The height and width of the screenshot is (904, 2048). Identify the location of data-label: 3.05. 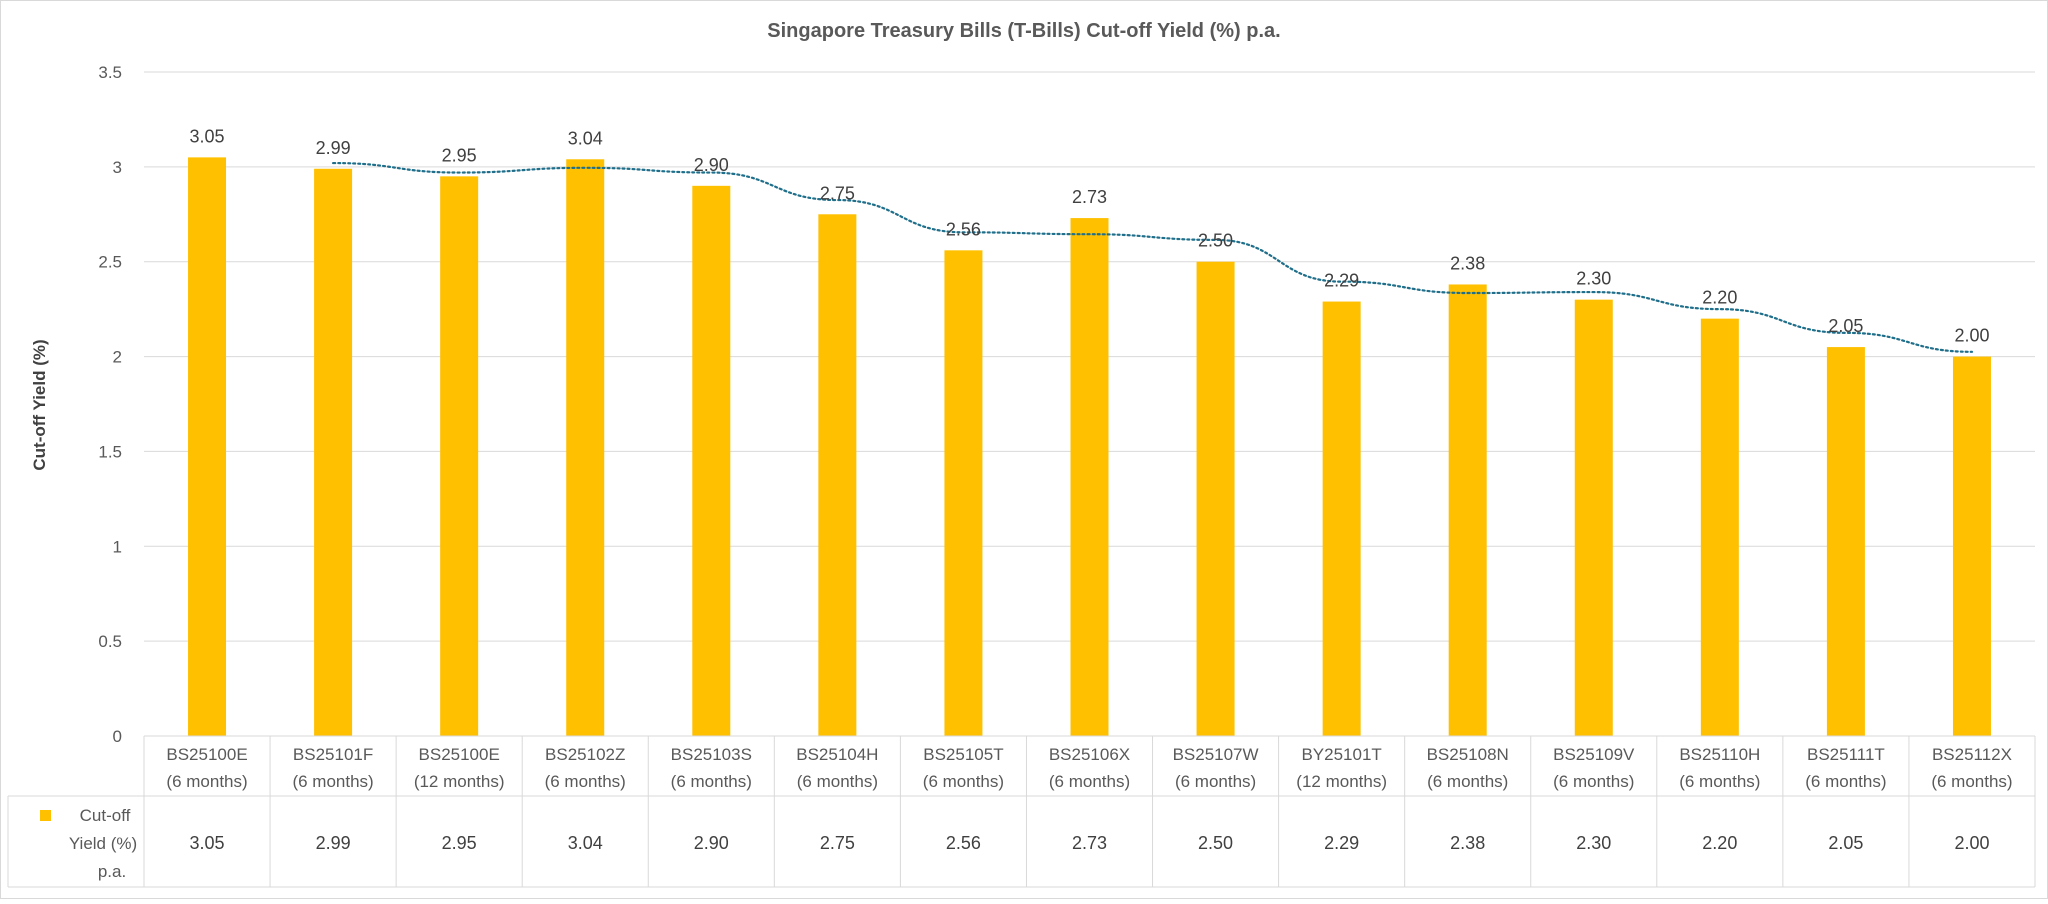
(207, 136).